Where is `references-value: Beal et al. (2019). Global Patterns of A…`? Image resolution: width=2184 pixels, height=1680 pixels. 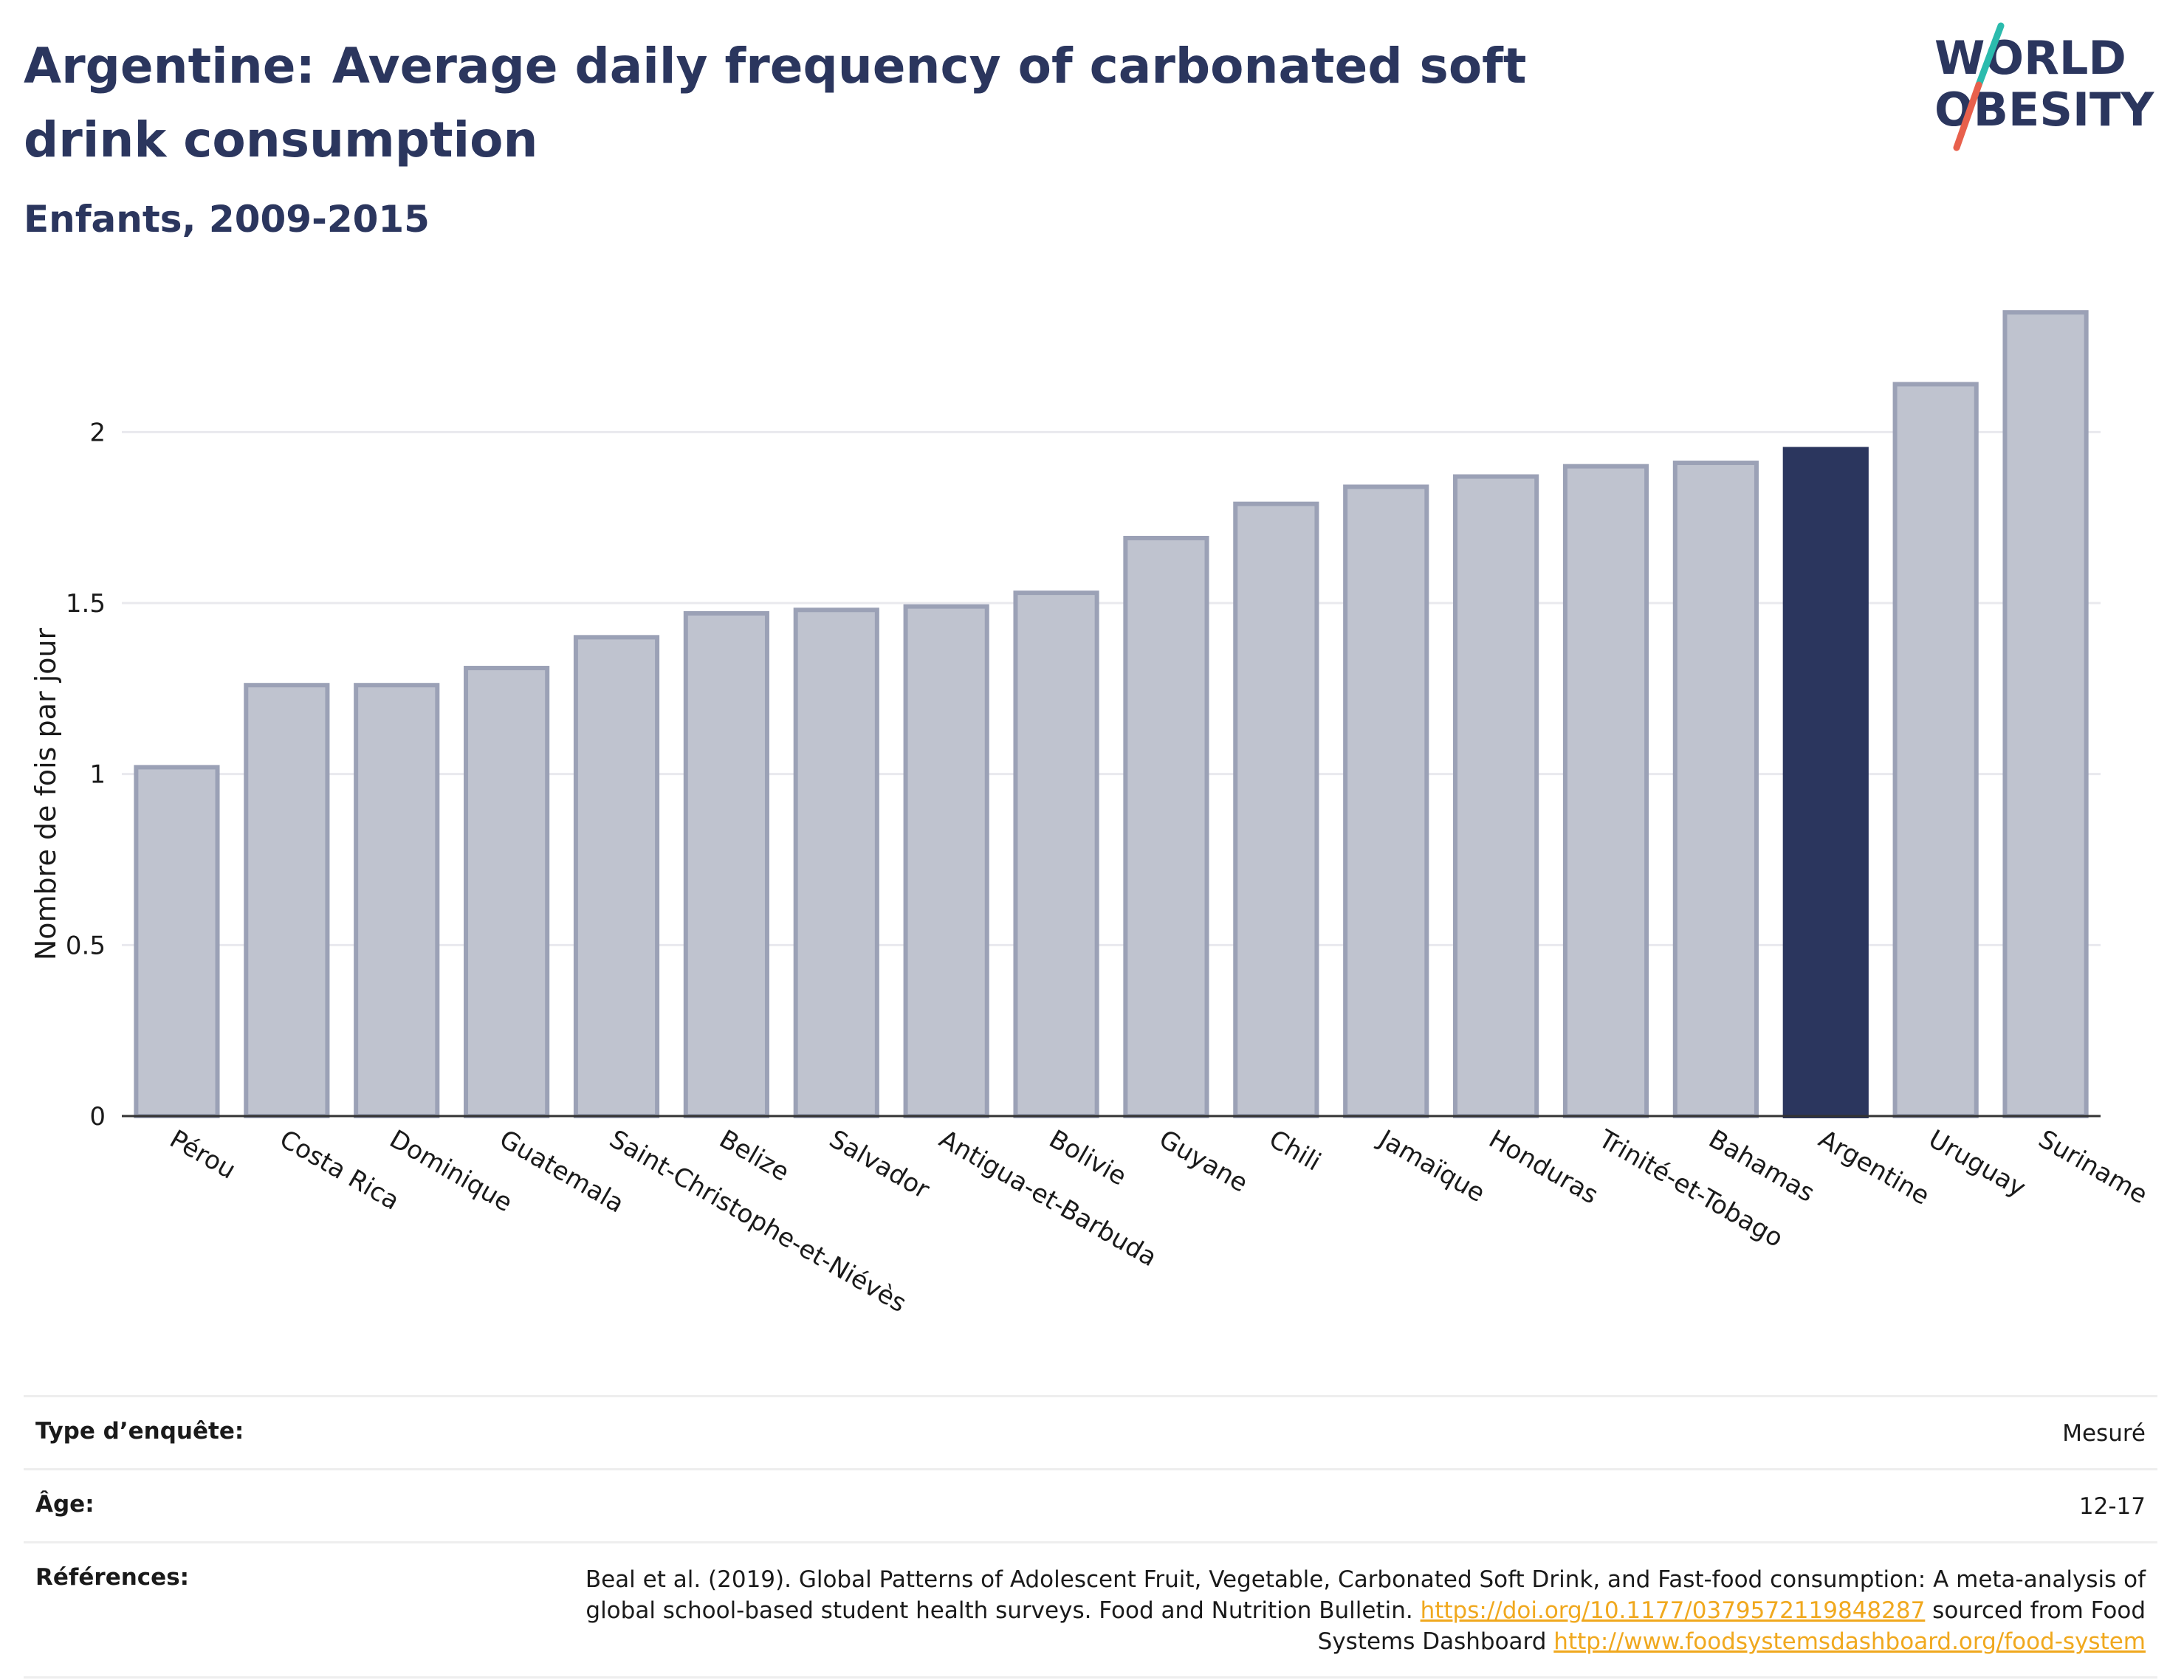 references-value: Beal et al. (2019). Global Patterns of A… is located at coordinates (1352, 1610).